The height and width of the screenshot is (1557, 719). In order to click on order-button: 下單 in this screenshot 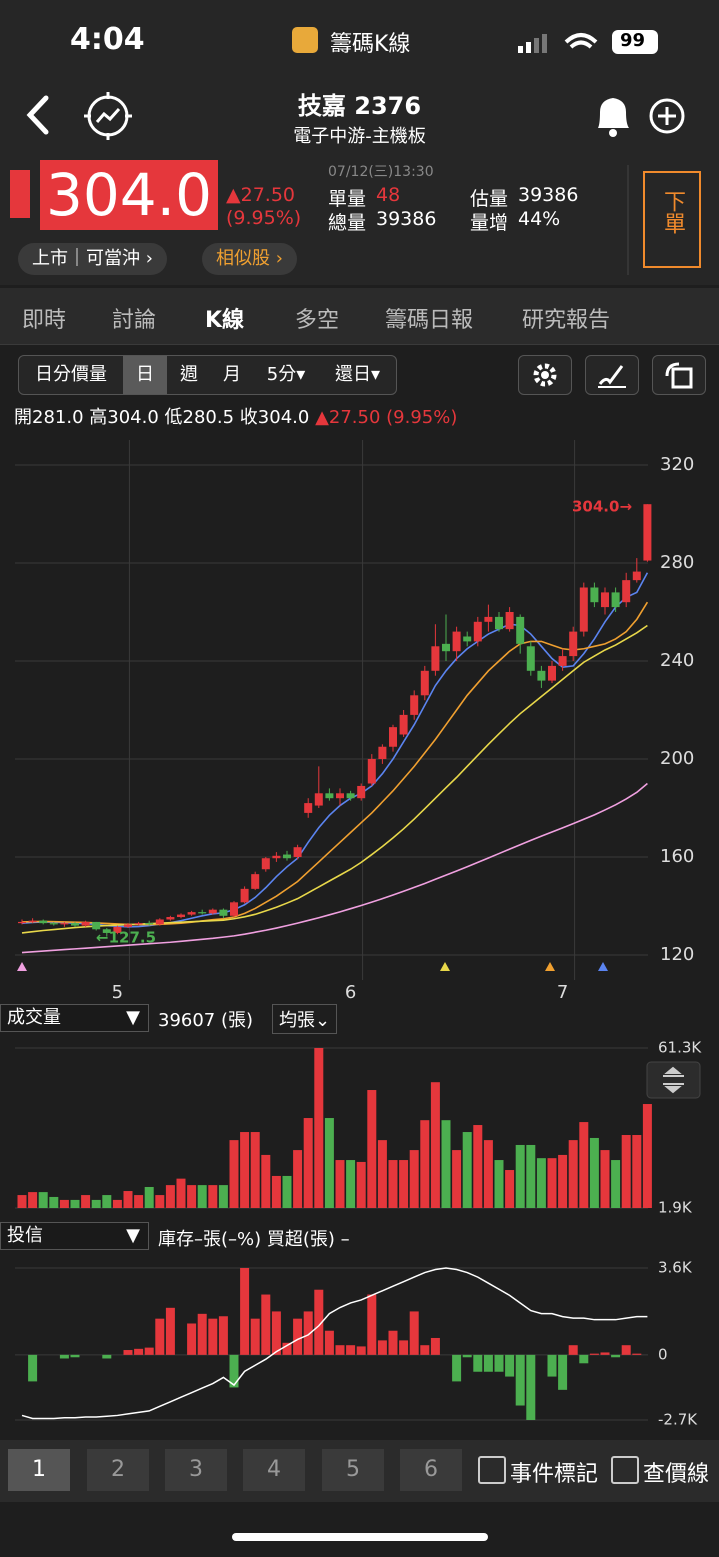, I will do `click(672, 212)`.